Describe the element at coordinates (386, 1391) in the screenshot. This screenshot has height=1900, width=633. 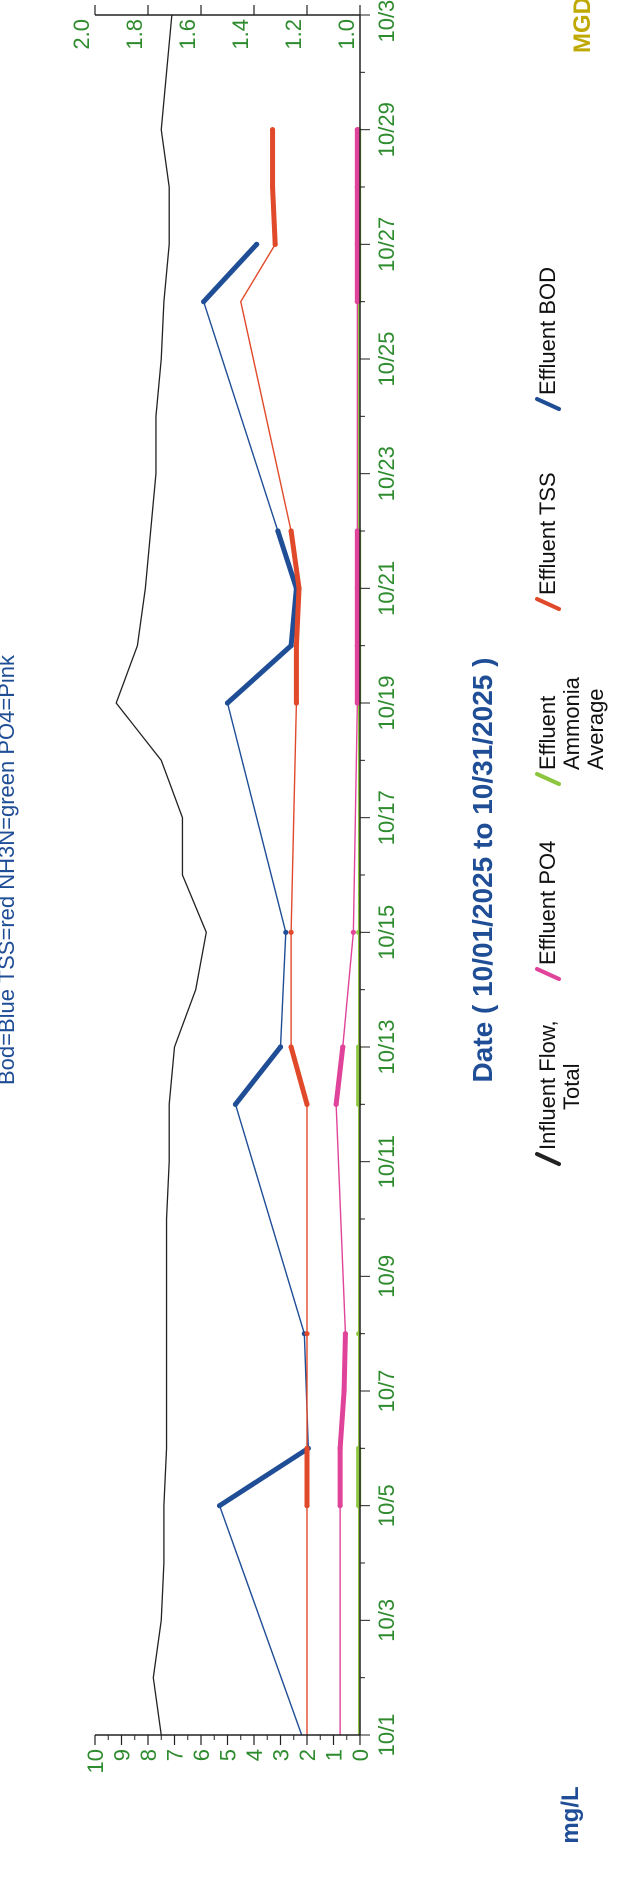
I see `x-tick-label: 10/7` at that location.